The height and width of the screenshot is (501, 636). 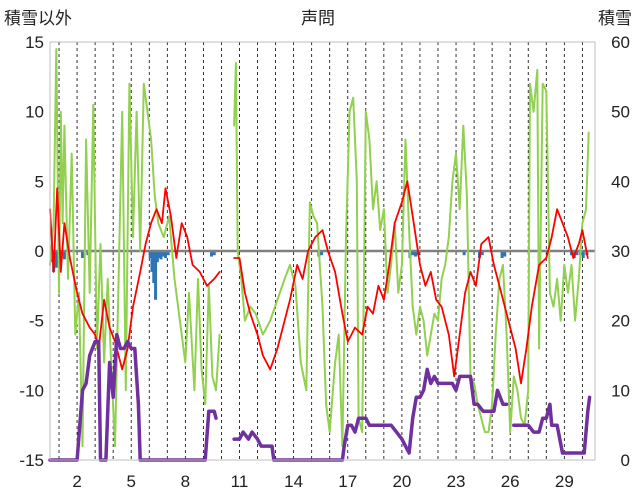 What do you see at coordinates (564, 481) in the screenshot?
I see `x-tick-label: 29` at bounding box center [564, 481].